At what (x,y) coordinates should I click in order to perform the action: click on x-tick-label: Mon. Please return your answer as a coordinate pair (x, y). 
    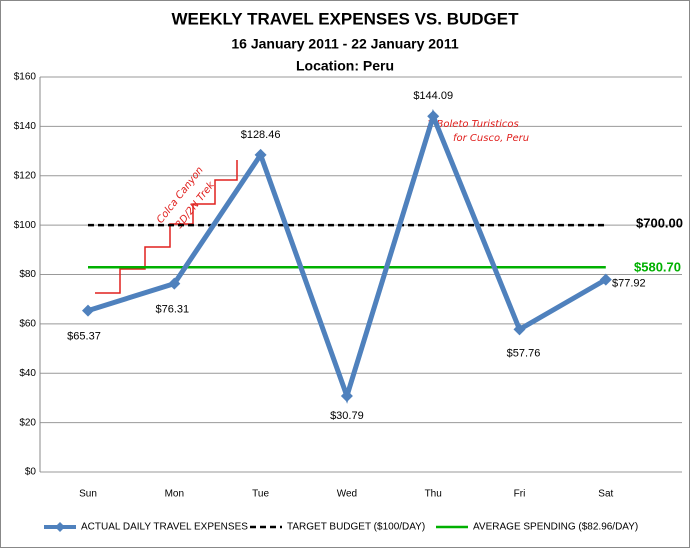
    Looking at the image, I should click on (174, 494).